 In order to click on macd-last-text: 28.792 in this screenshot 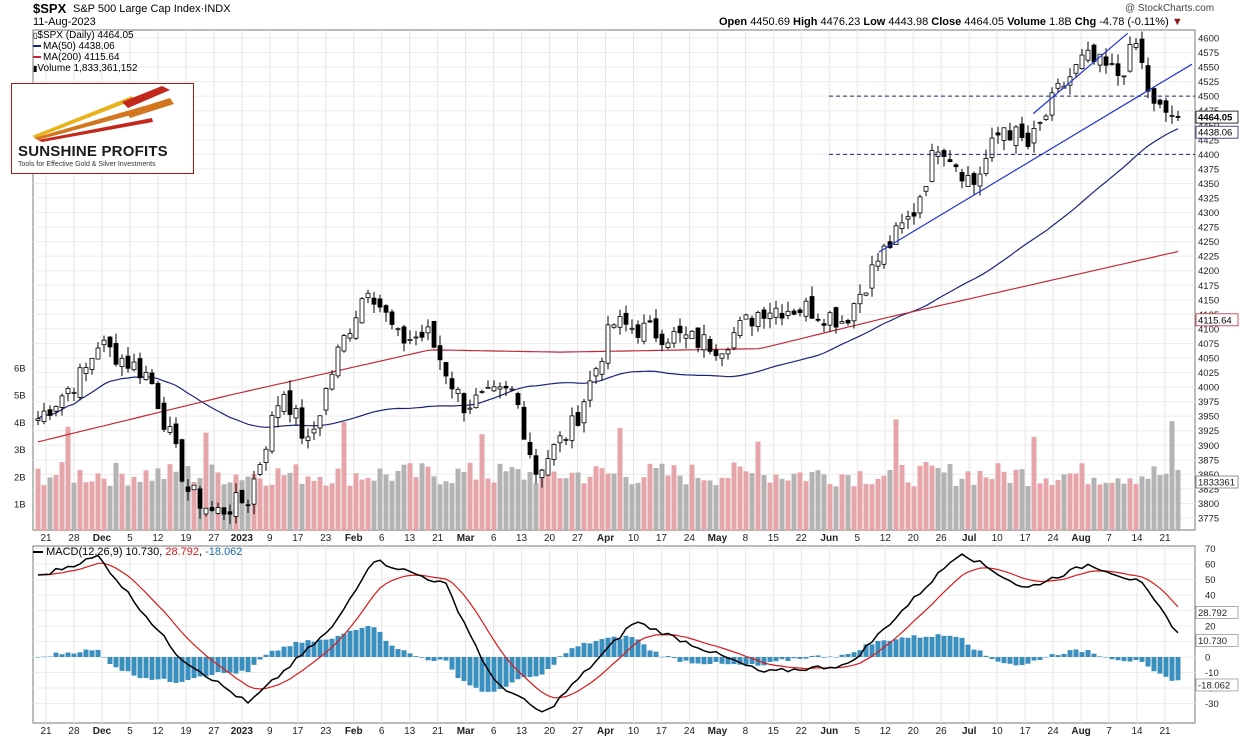, I will do `click(1212, 613)`.